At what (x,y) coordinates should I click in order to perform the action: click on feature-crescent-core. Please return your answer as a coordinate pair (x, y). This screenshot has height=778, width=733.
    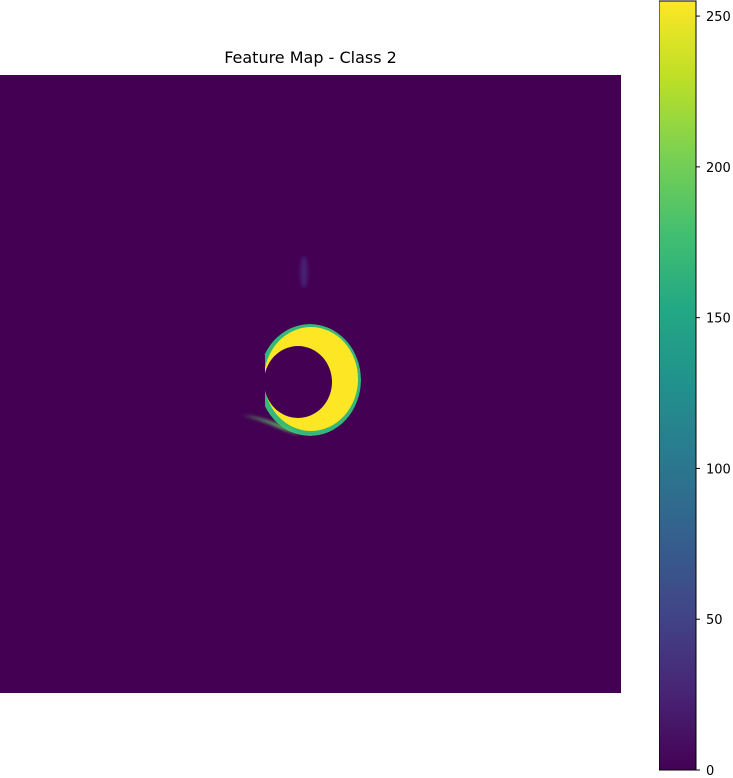
    Looking at the image, I should click on (311, 379).